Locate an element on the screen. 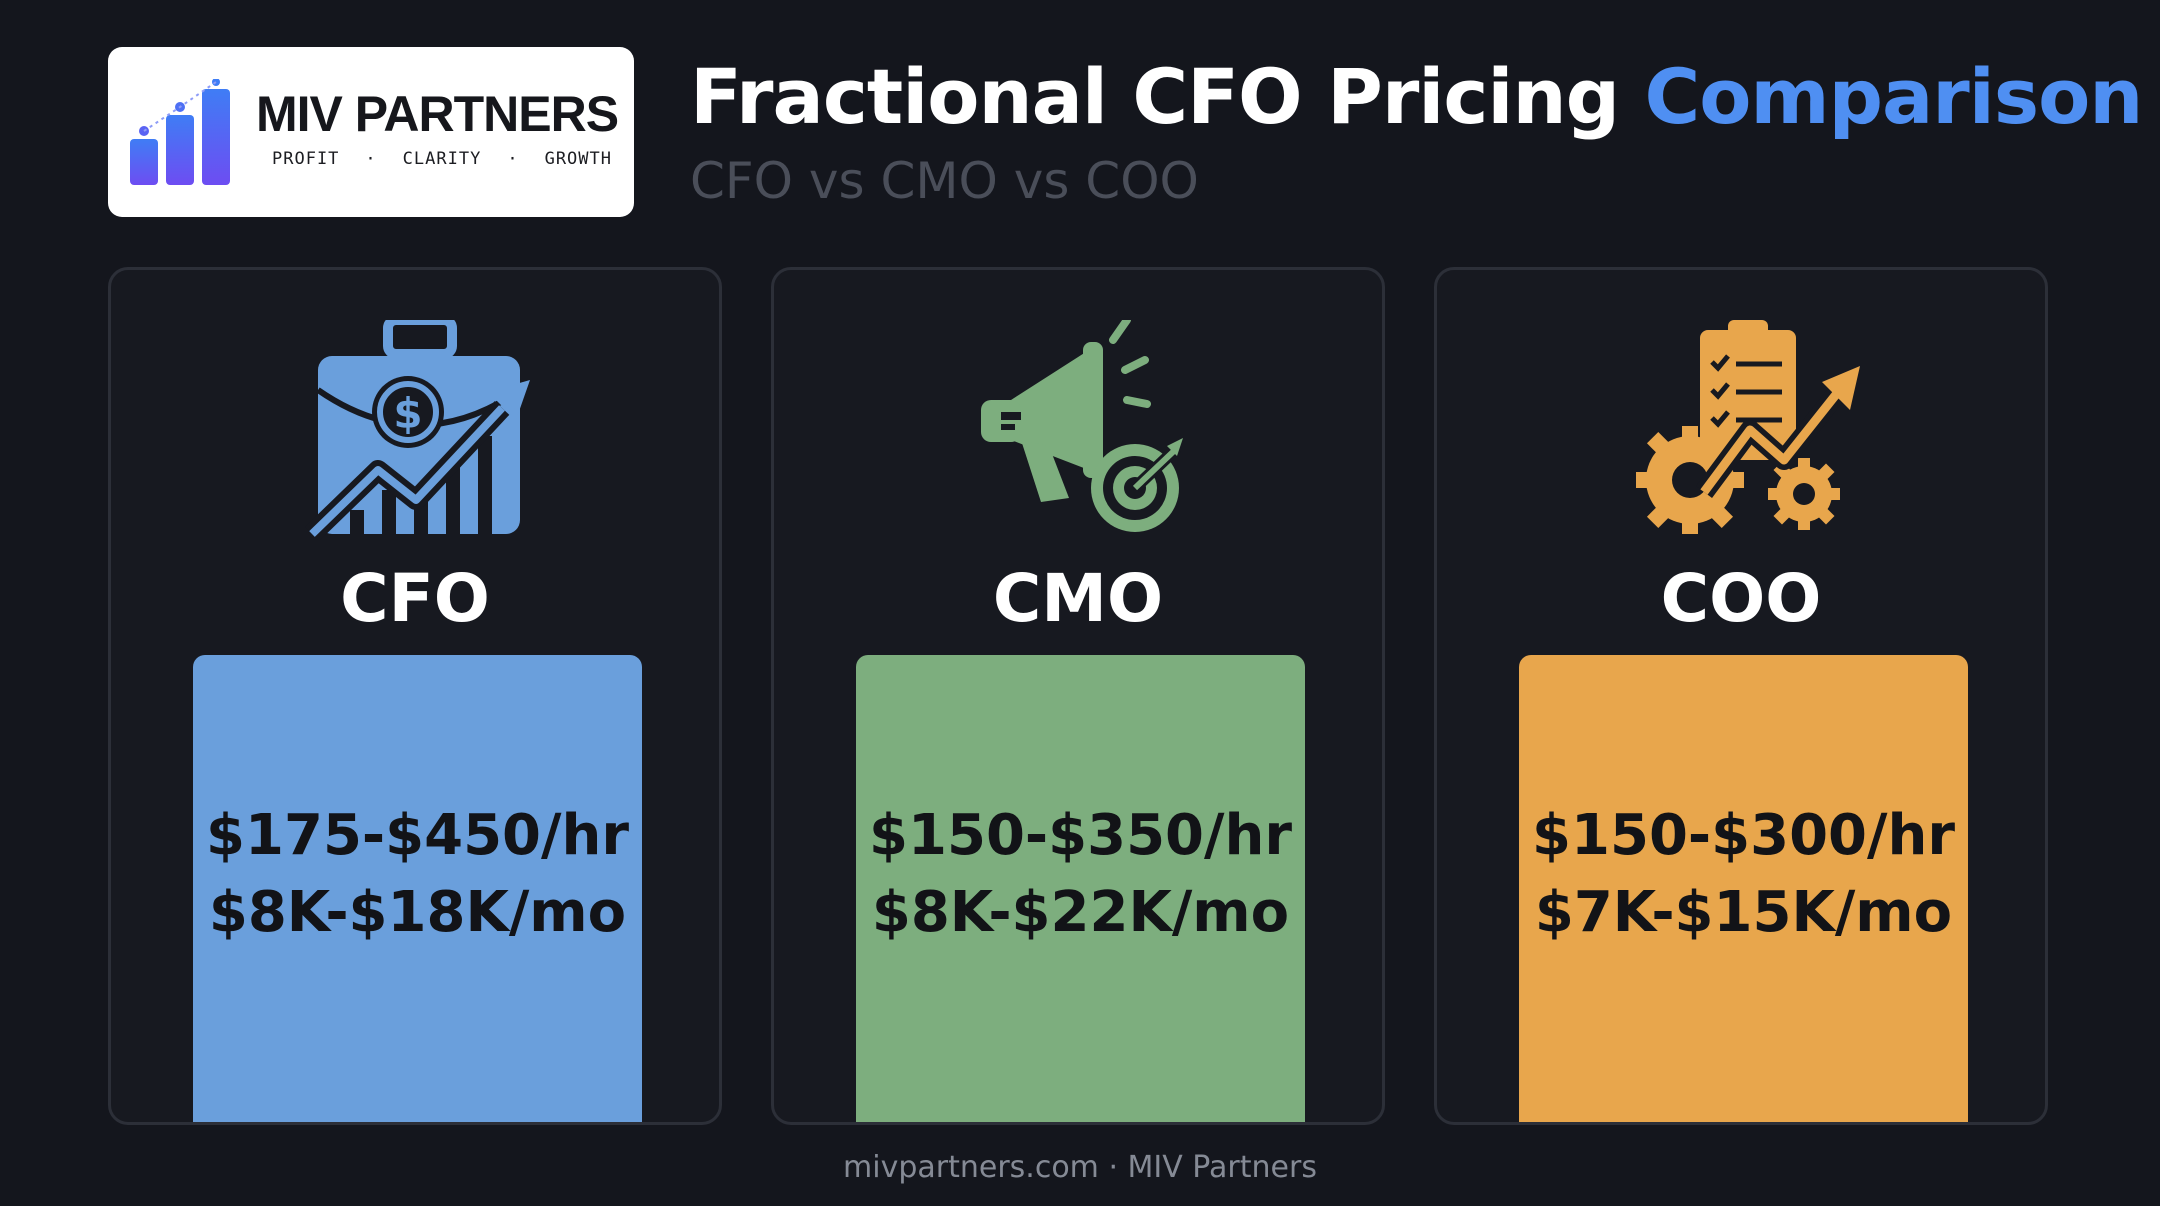  monthly-rate: $8K-$18K/mo is located at coordinates (417, 912).